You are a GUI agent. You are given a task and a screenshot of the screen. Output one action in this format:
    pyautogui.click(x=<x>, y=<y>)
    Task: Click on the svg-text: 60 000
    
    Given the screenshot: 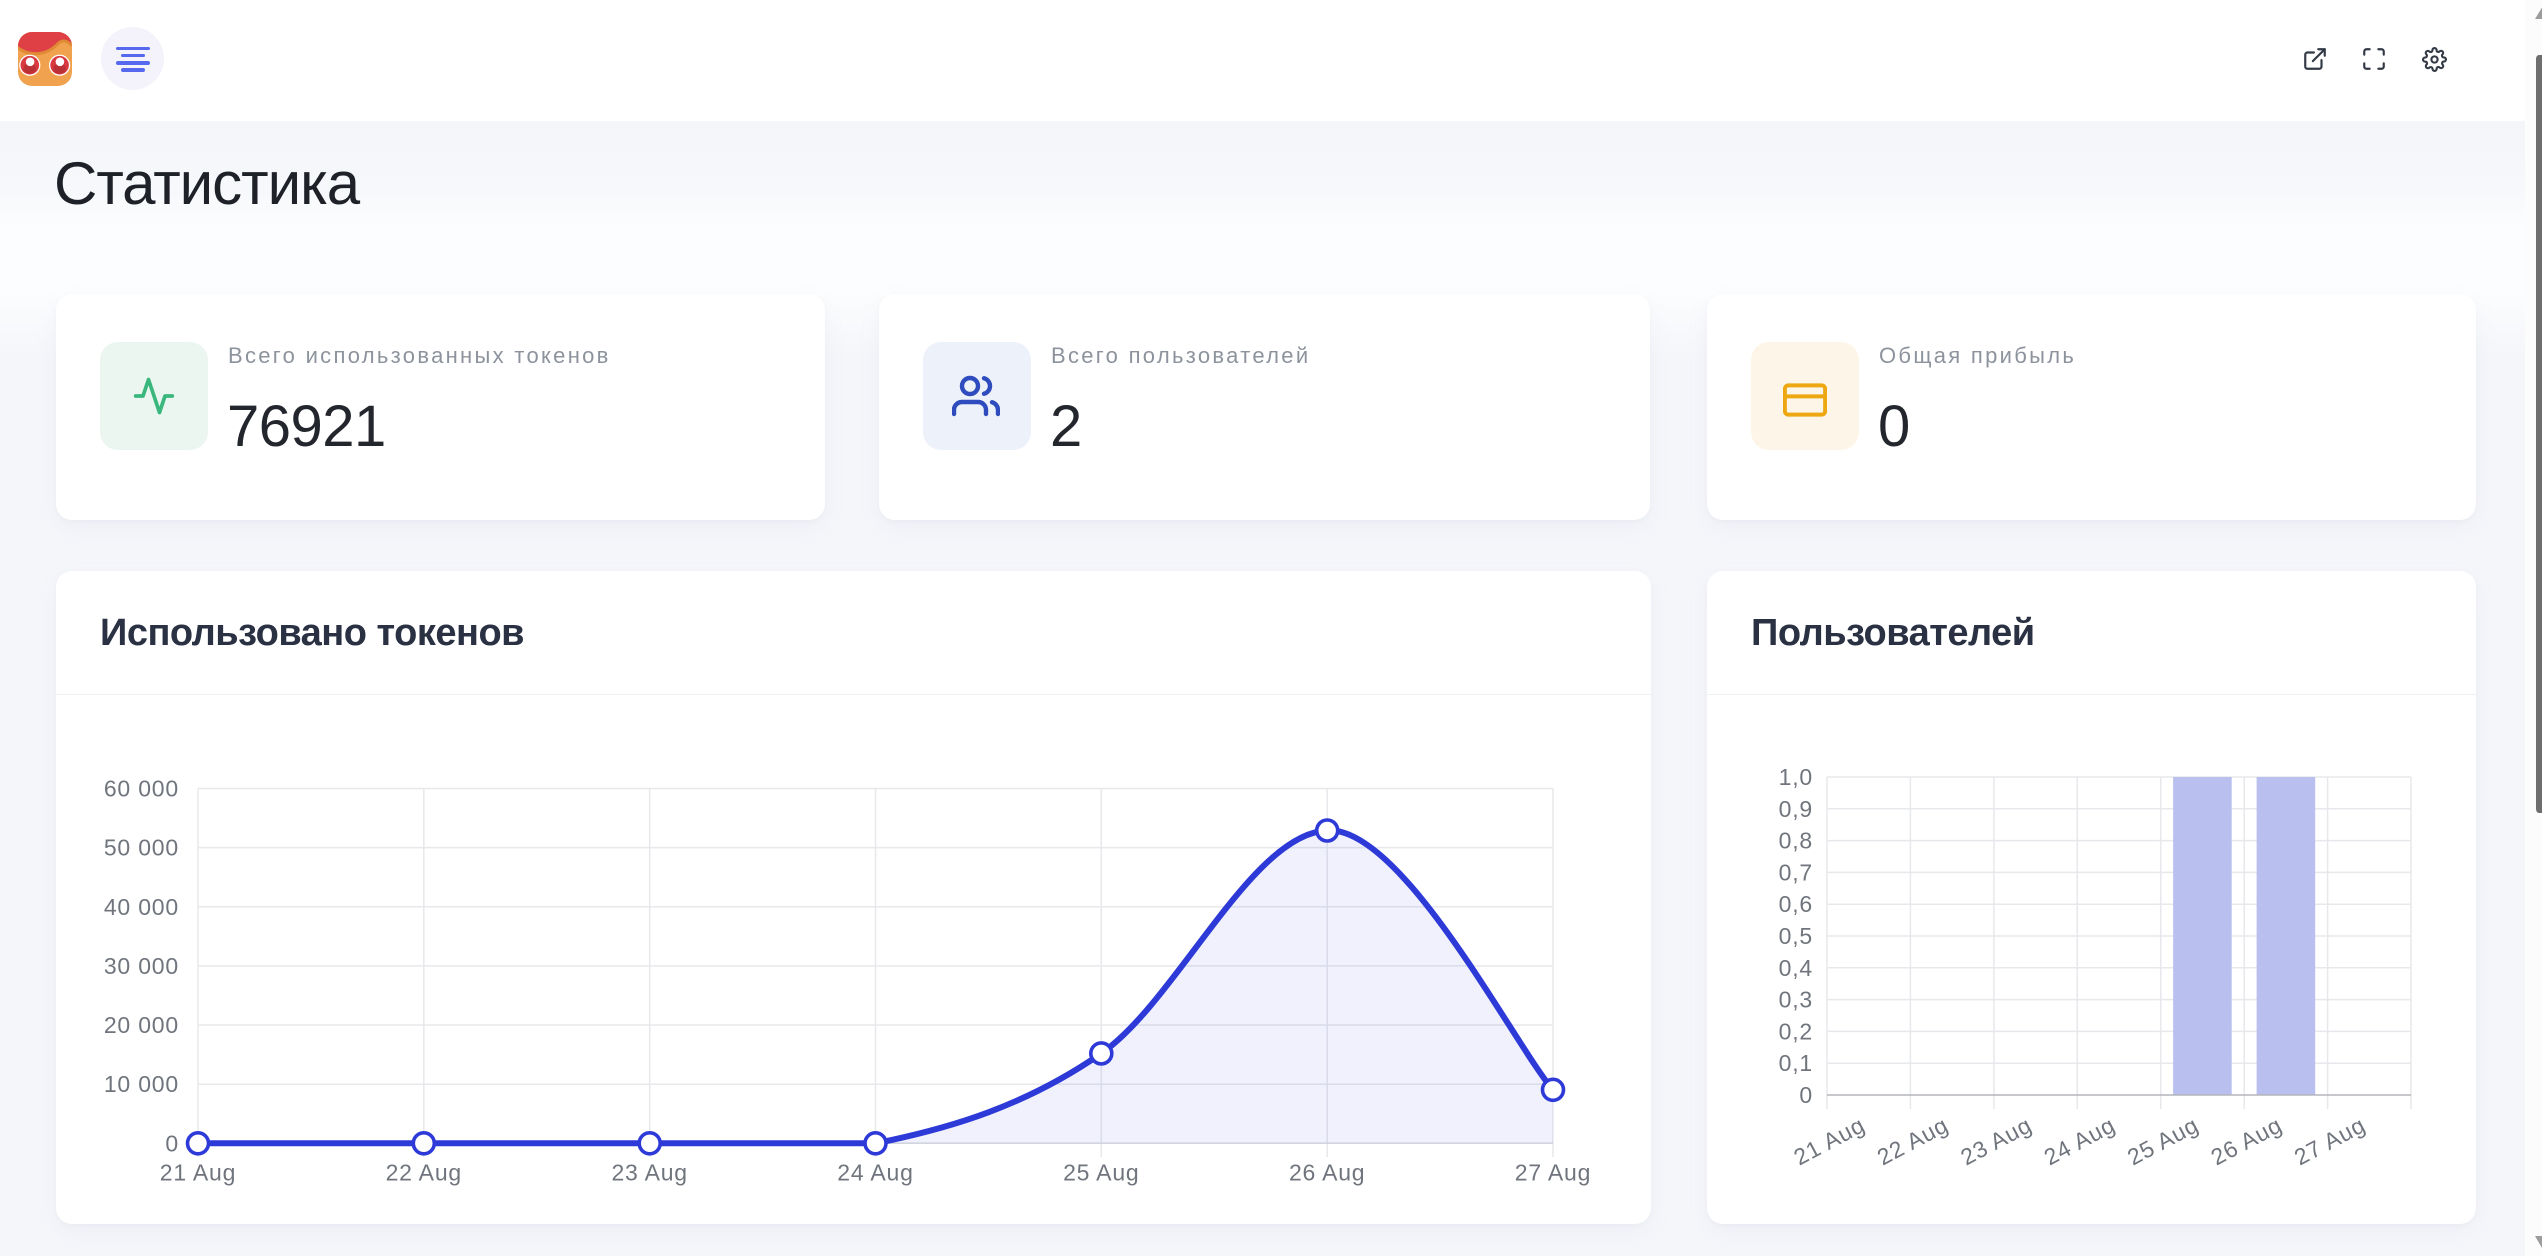 What is the action you would take?
    pyautogui.click(x=141, y=789)
    